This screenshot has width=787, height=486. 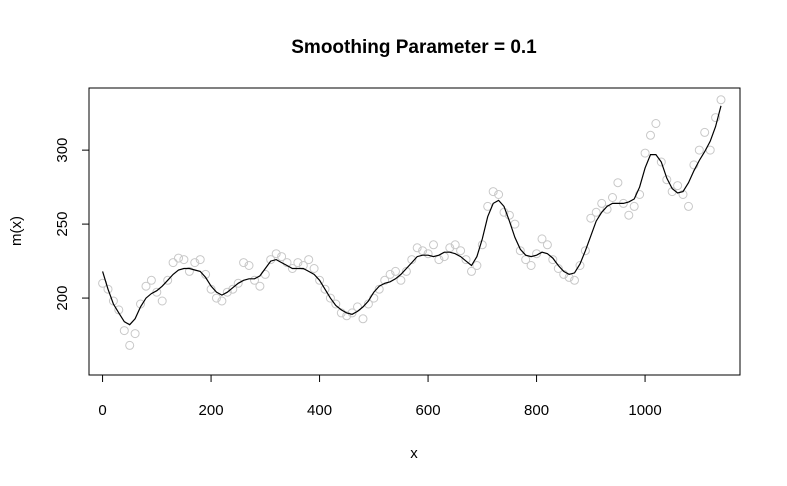 I want to click on y-tick-label: 200, so click(x=62, y=298).